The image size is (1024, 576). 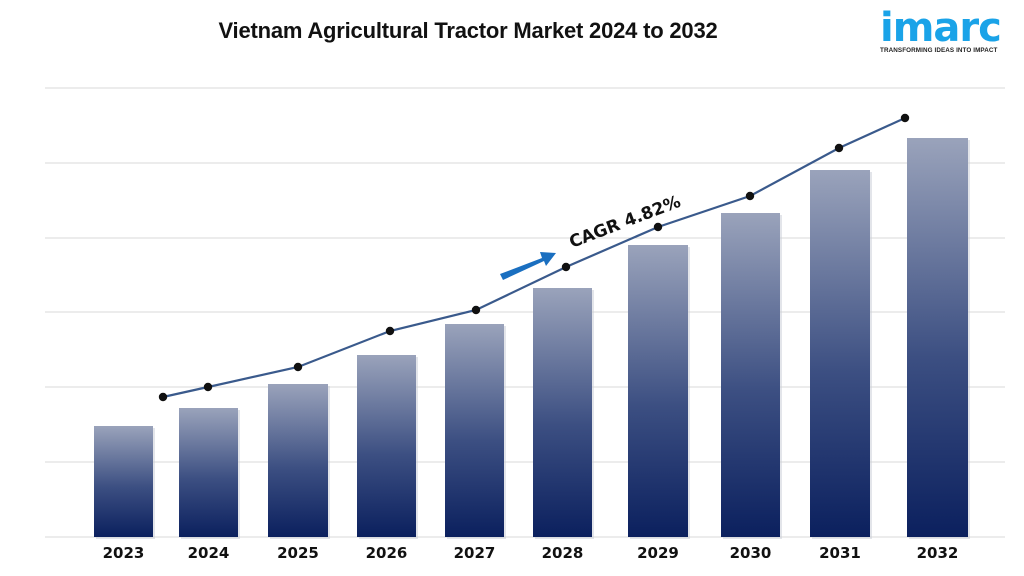 I want to click on bar-2032, so click(x=937, y=337).